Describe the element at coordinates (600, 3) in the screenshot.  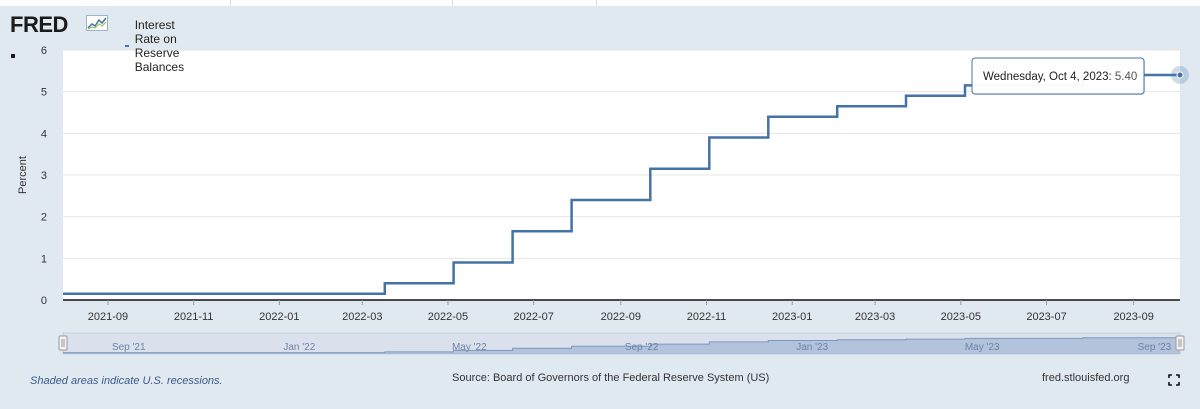
I see `top-strip` at that location.